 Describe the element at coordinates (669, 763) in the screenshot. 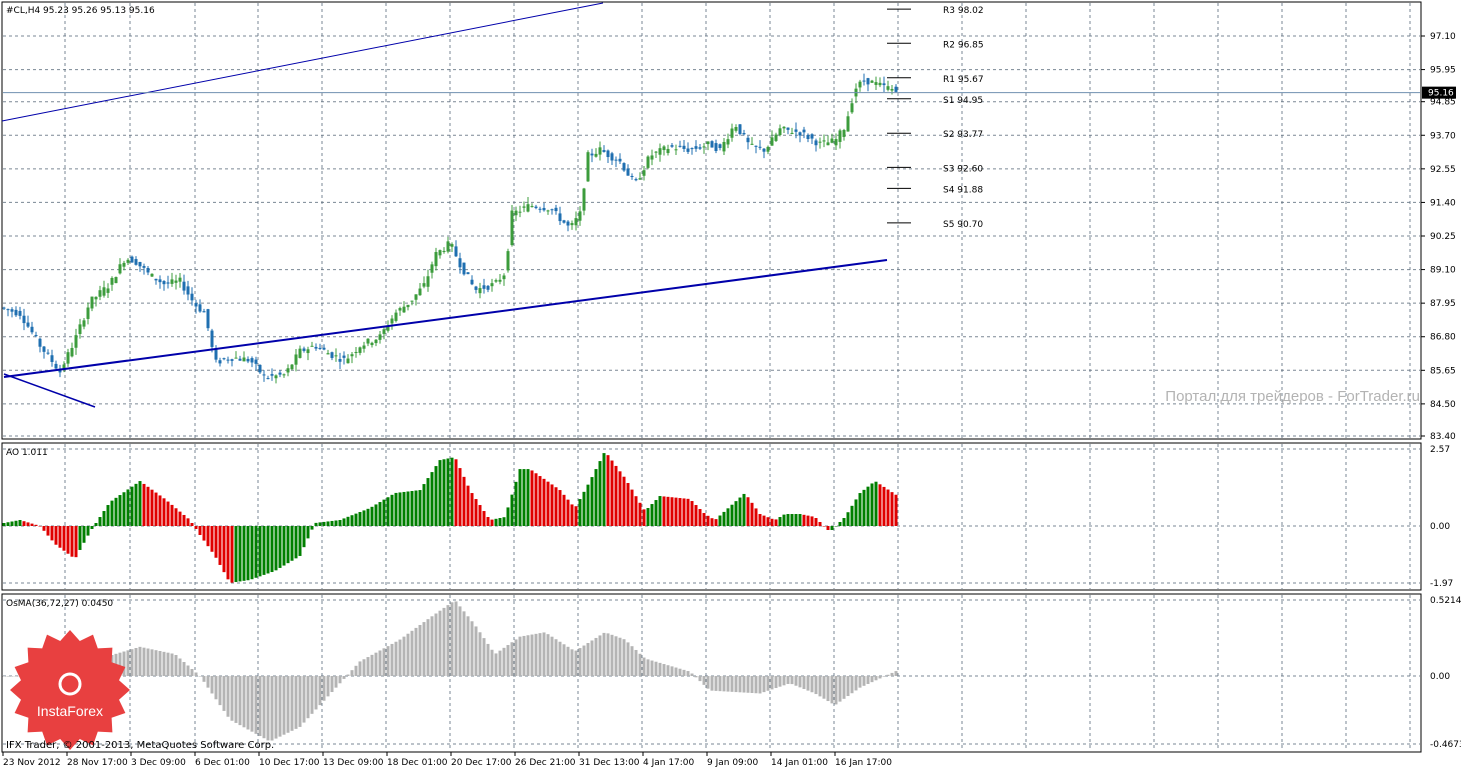

I see `time-tick-label: 4 Jan 17:00` at that location.